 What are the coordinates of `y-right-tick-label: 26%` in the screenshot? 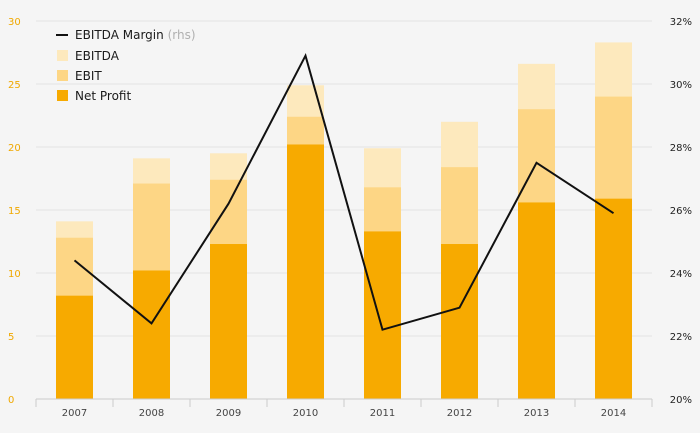 It's located at (681, 211).